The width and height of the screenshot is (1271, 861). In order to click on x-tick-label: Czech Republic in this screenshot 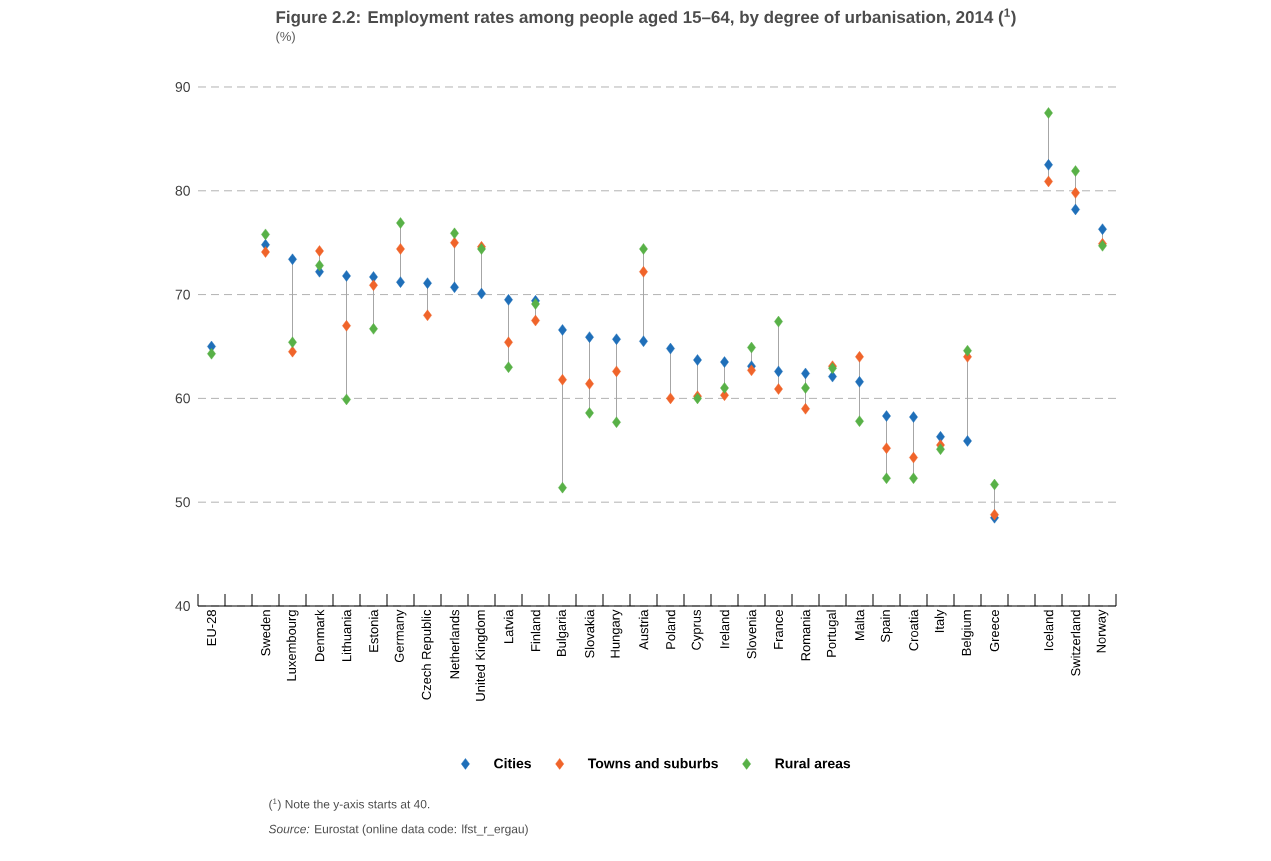, I will do `click(427, 654)`.